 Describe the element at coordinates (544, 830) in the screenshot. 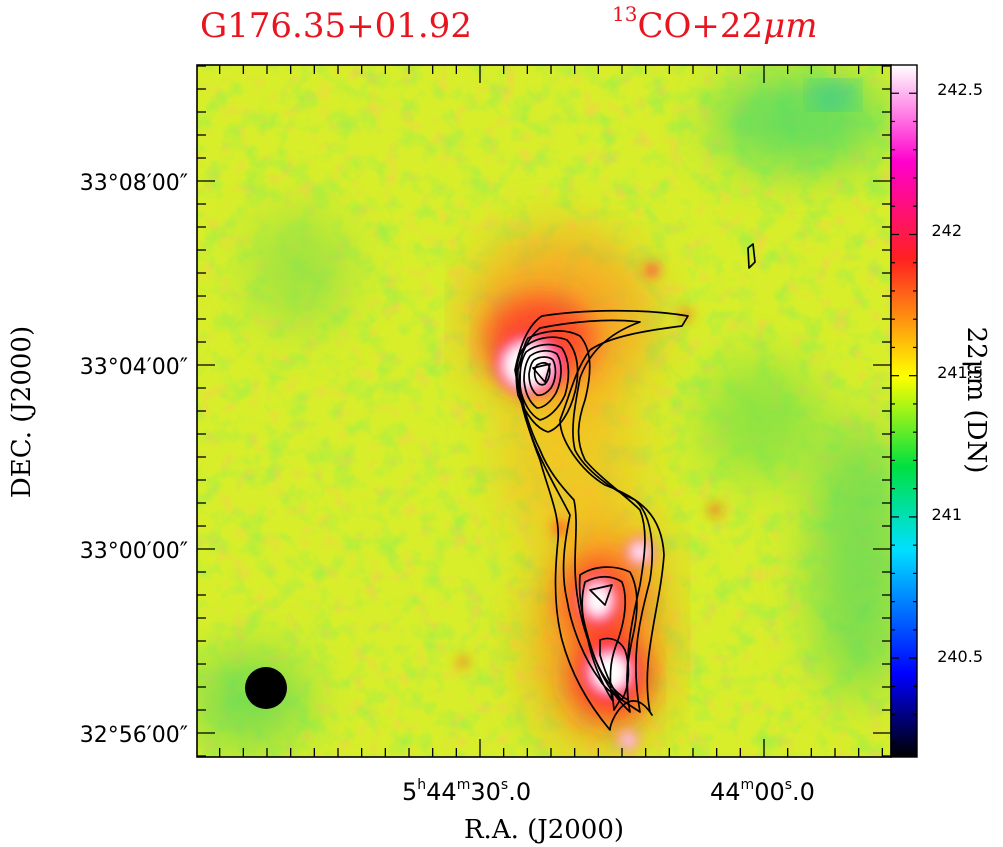

I see `x-axis-label: R.A. (J2000)` at that location.